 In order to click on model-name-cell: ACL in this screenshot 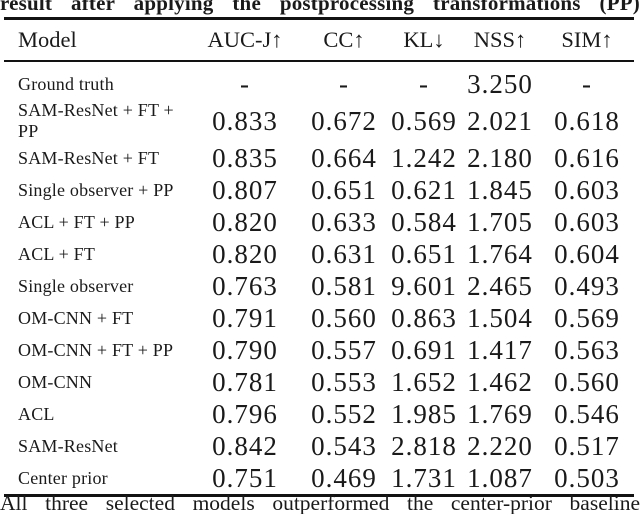, I will do `click(36, 413)`.